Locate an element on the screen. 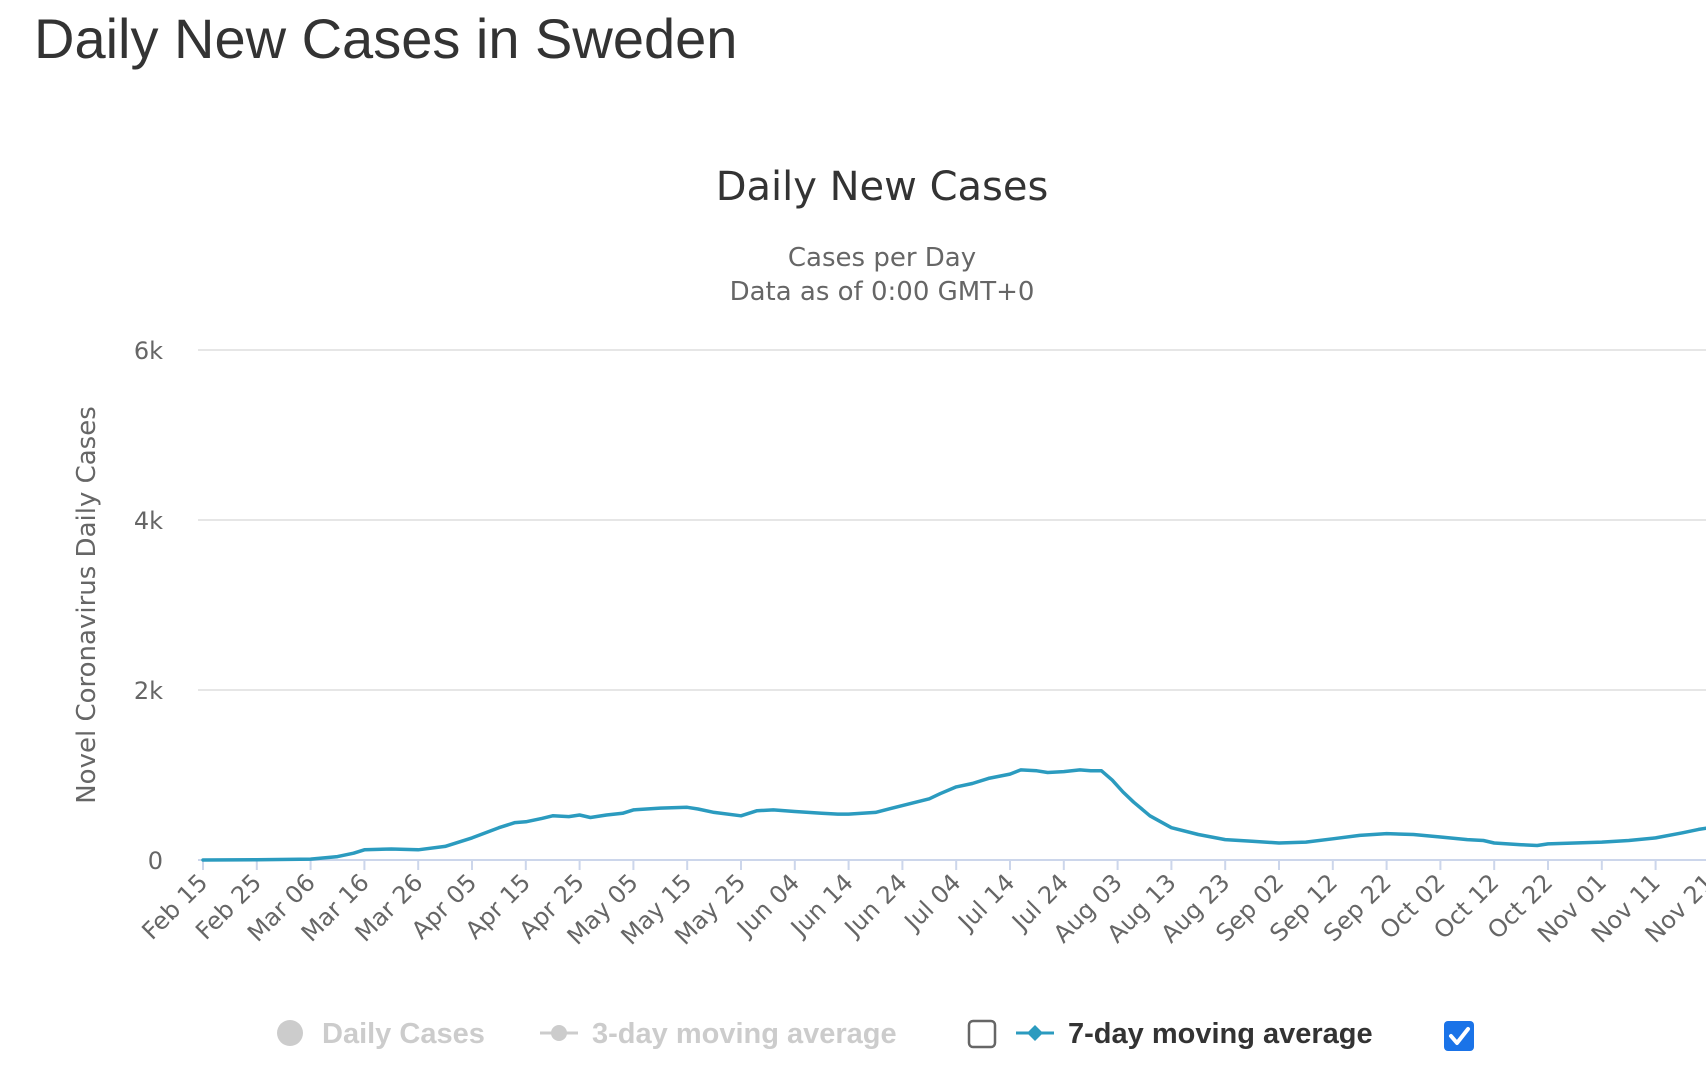  x-tick-label: Jul 14 is located at coordinates (986, 902).